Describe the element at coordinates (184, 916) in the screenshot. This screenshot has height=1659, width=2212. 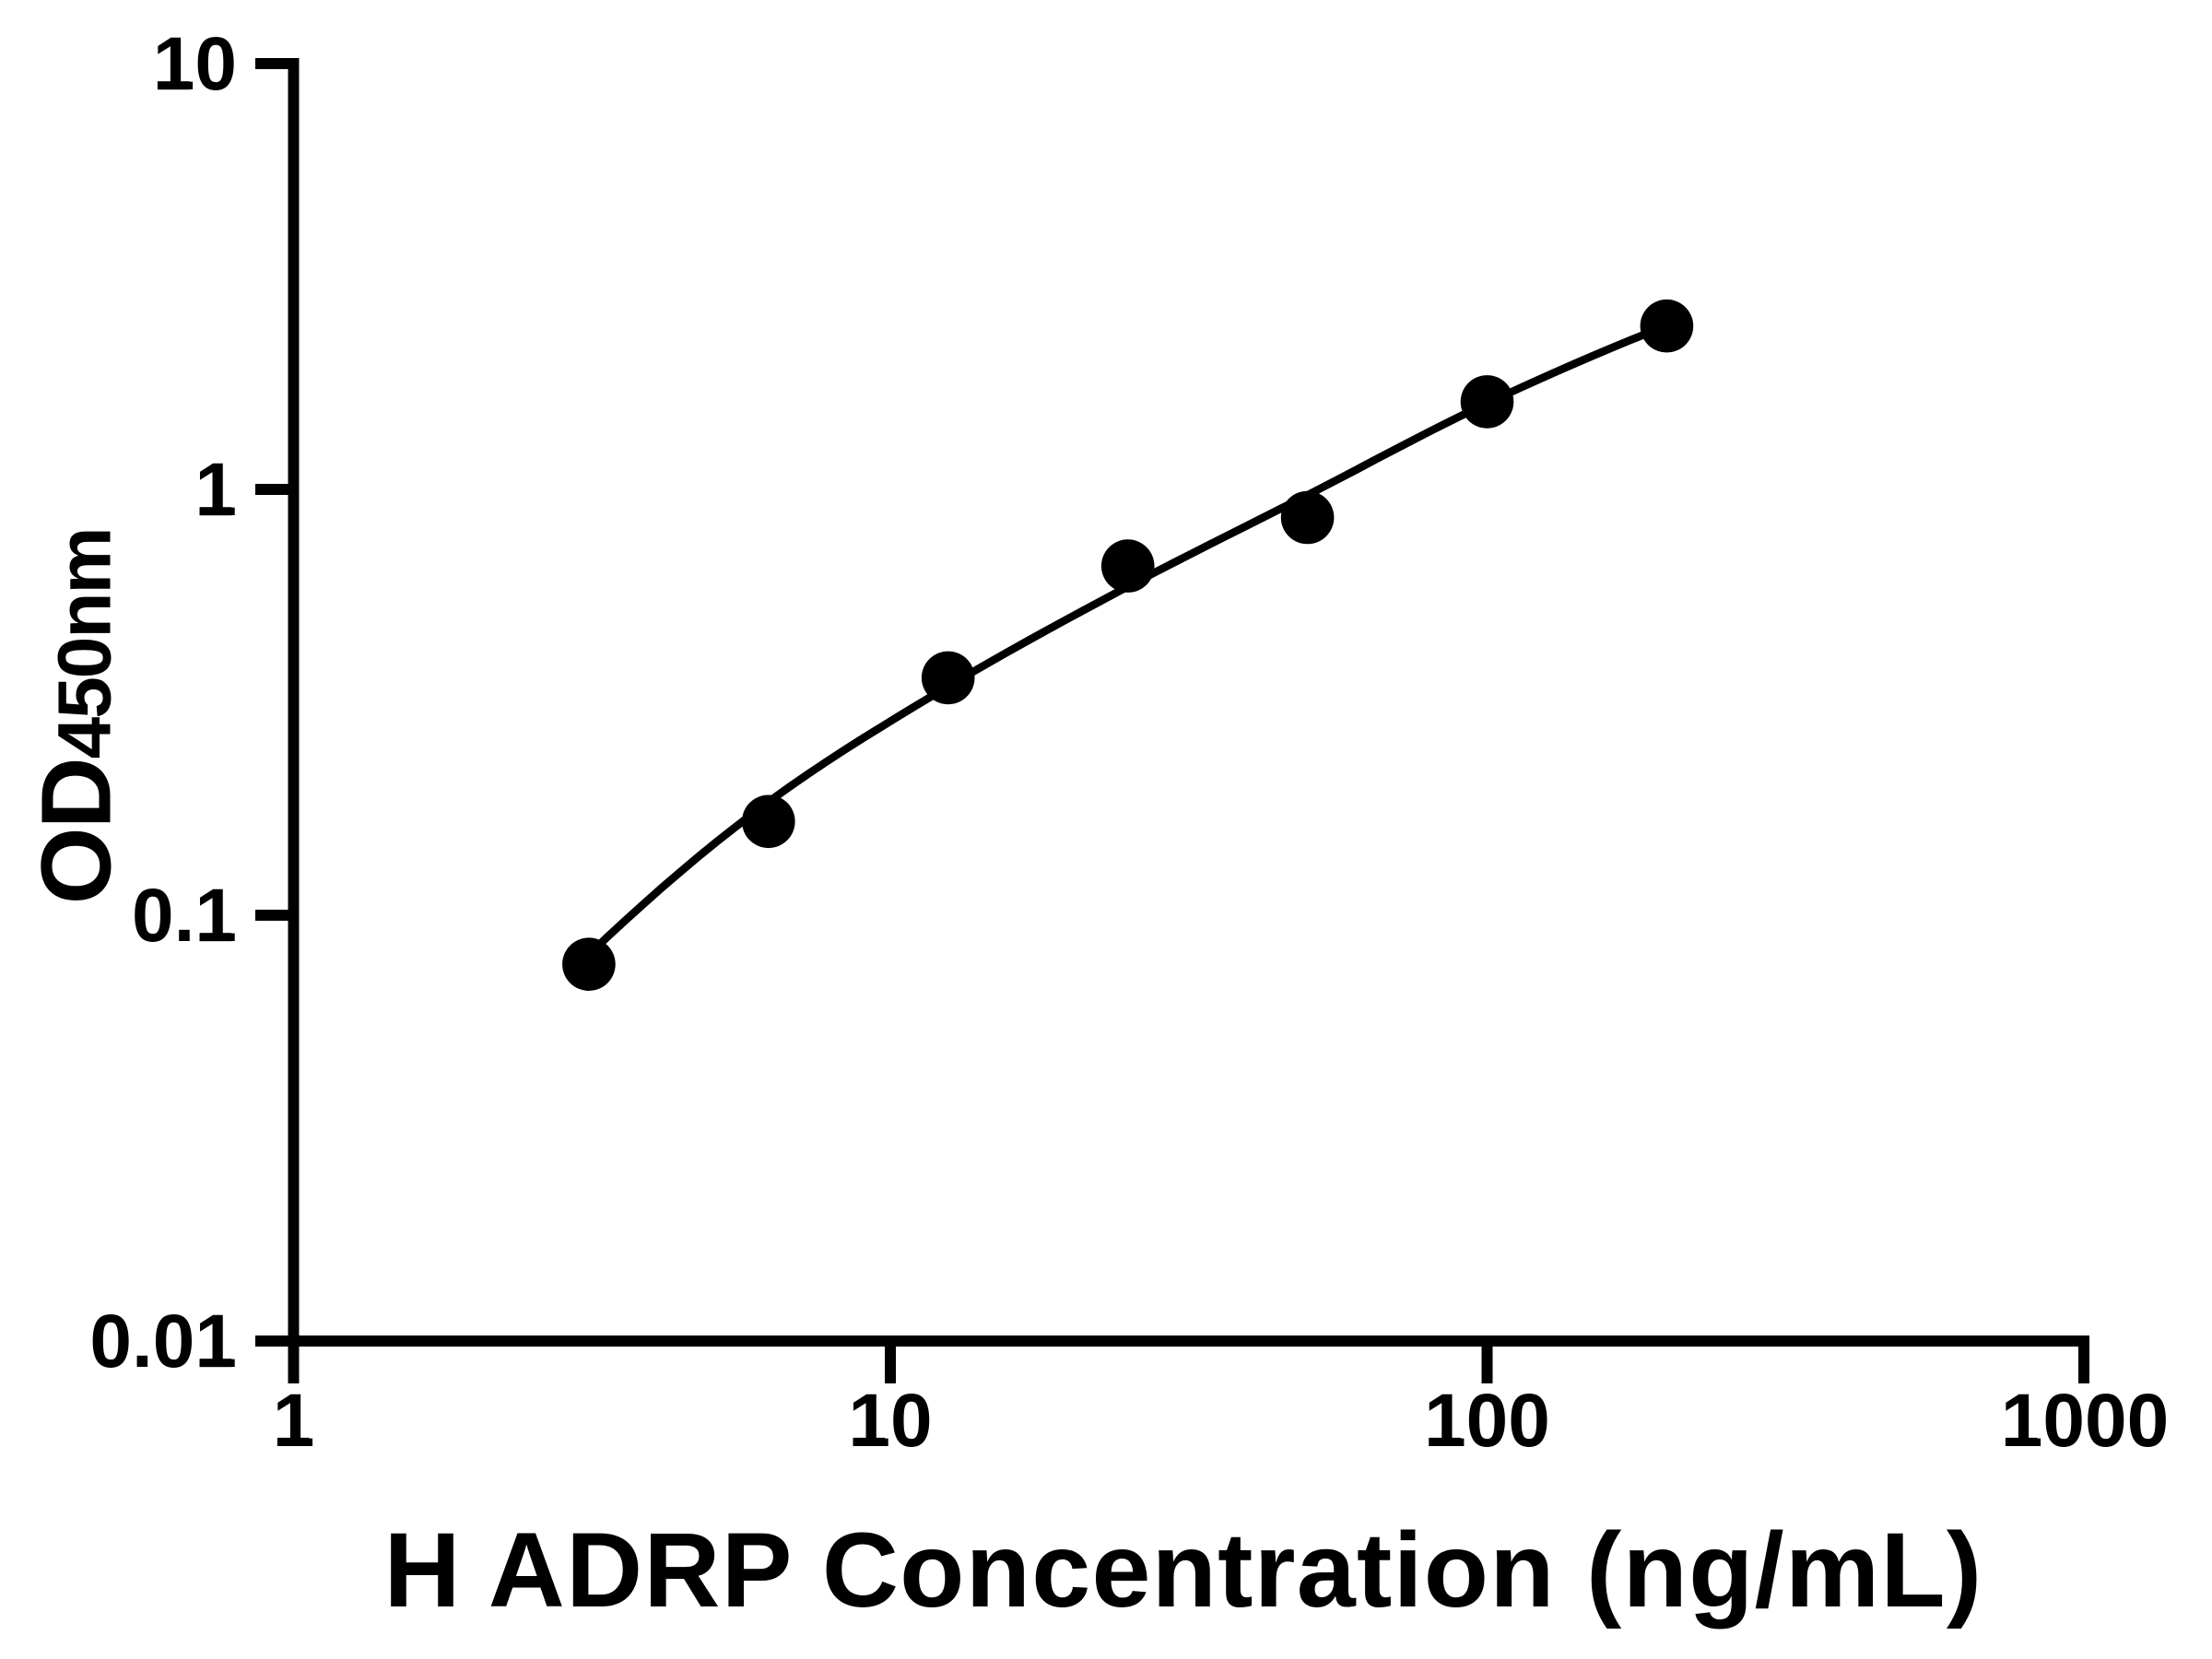
I see `svg-text: 0.1` at that location.